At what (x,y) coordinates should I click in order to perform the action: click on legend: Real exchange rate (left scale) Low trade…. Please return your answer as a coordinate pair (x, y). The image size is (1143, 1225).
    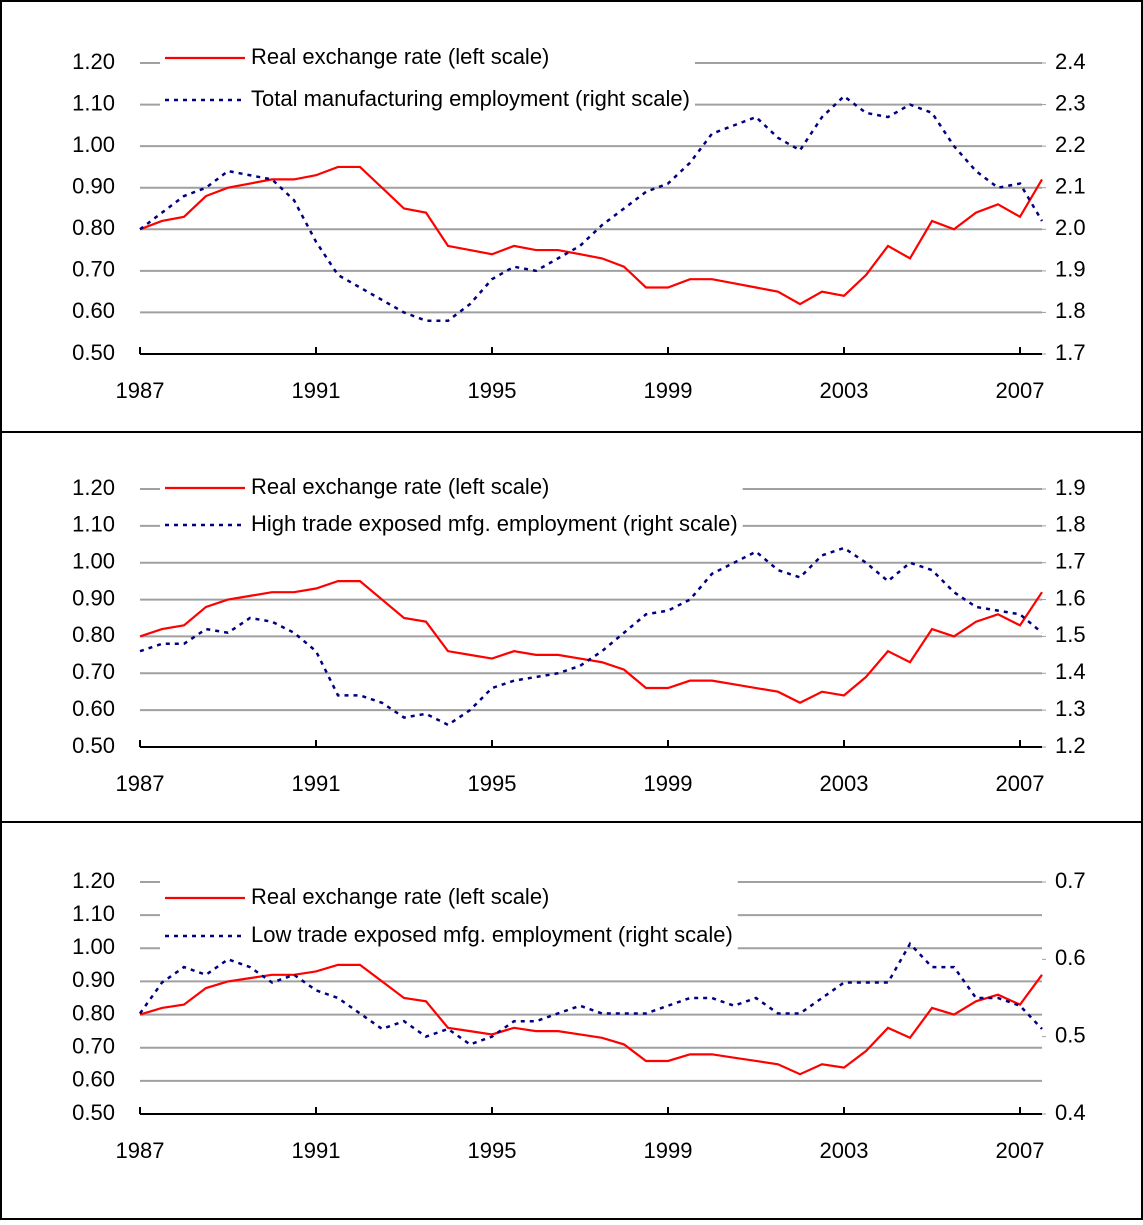
    Looking at the image, I should click on (449, 917).